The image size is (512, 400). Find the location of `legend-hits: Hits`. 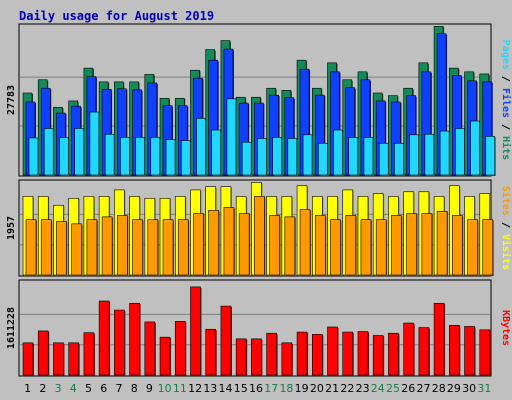

legend-hits: Hits is located at coordinates (506, 148).